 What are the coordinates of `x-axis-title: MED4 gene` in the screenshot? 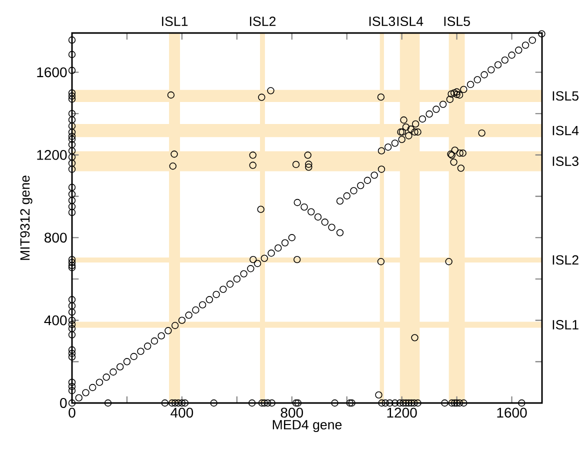 It's located at (307, 426).